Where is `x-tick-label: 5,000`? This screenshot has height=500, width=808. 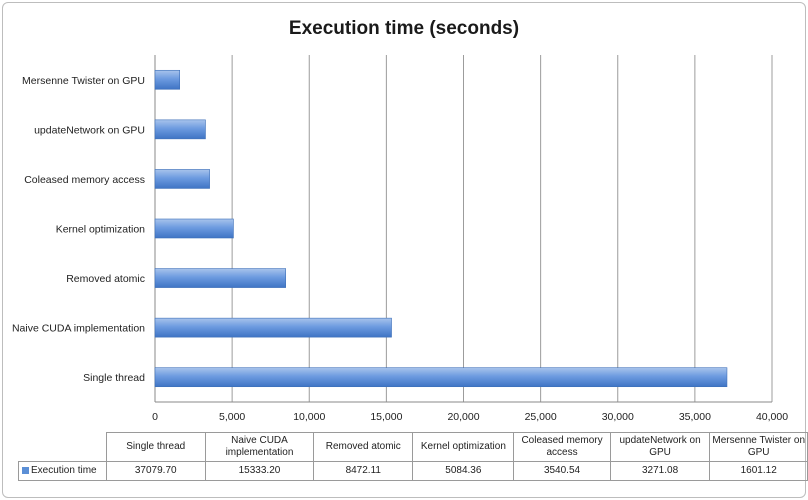 x-tick-label: 5,000 is located at coordinates (232, 417).